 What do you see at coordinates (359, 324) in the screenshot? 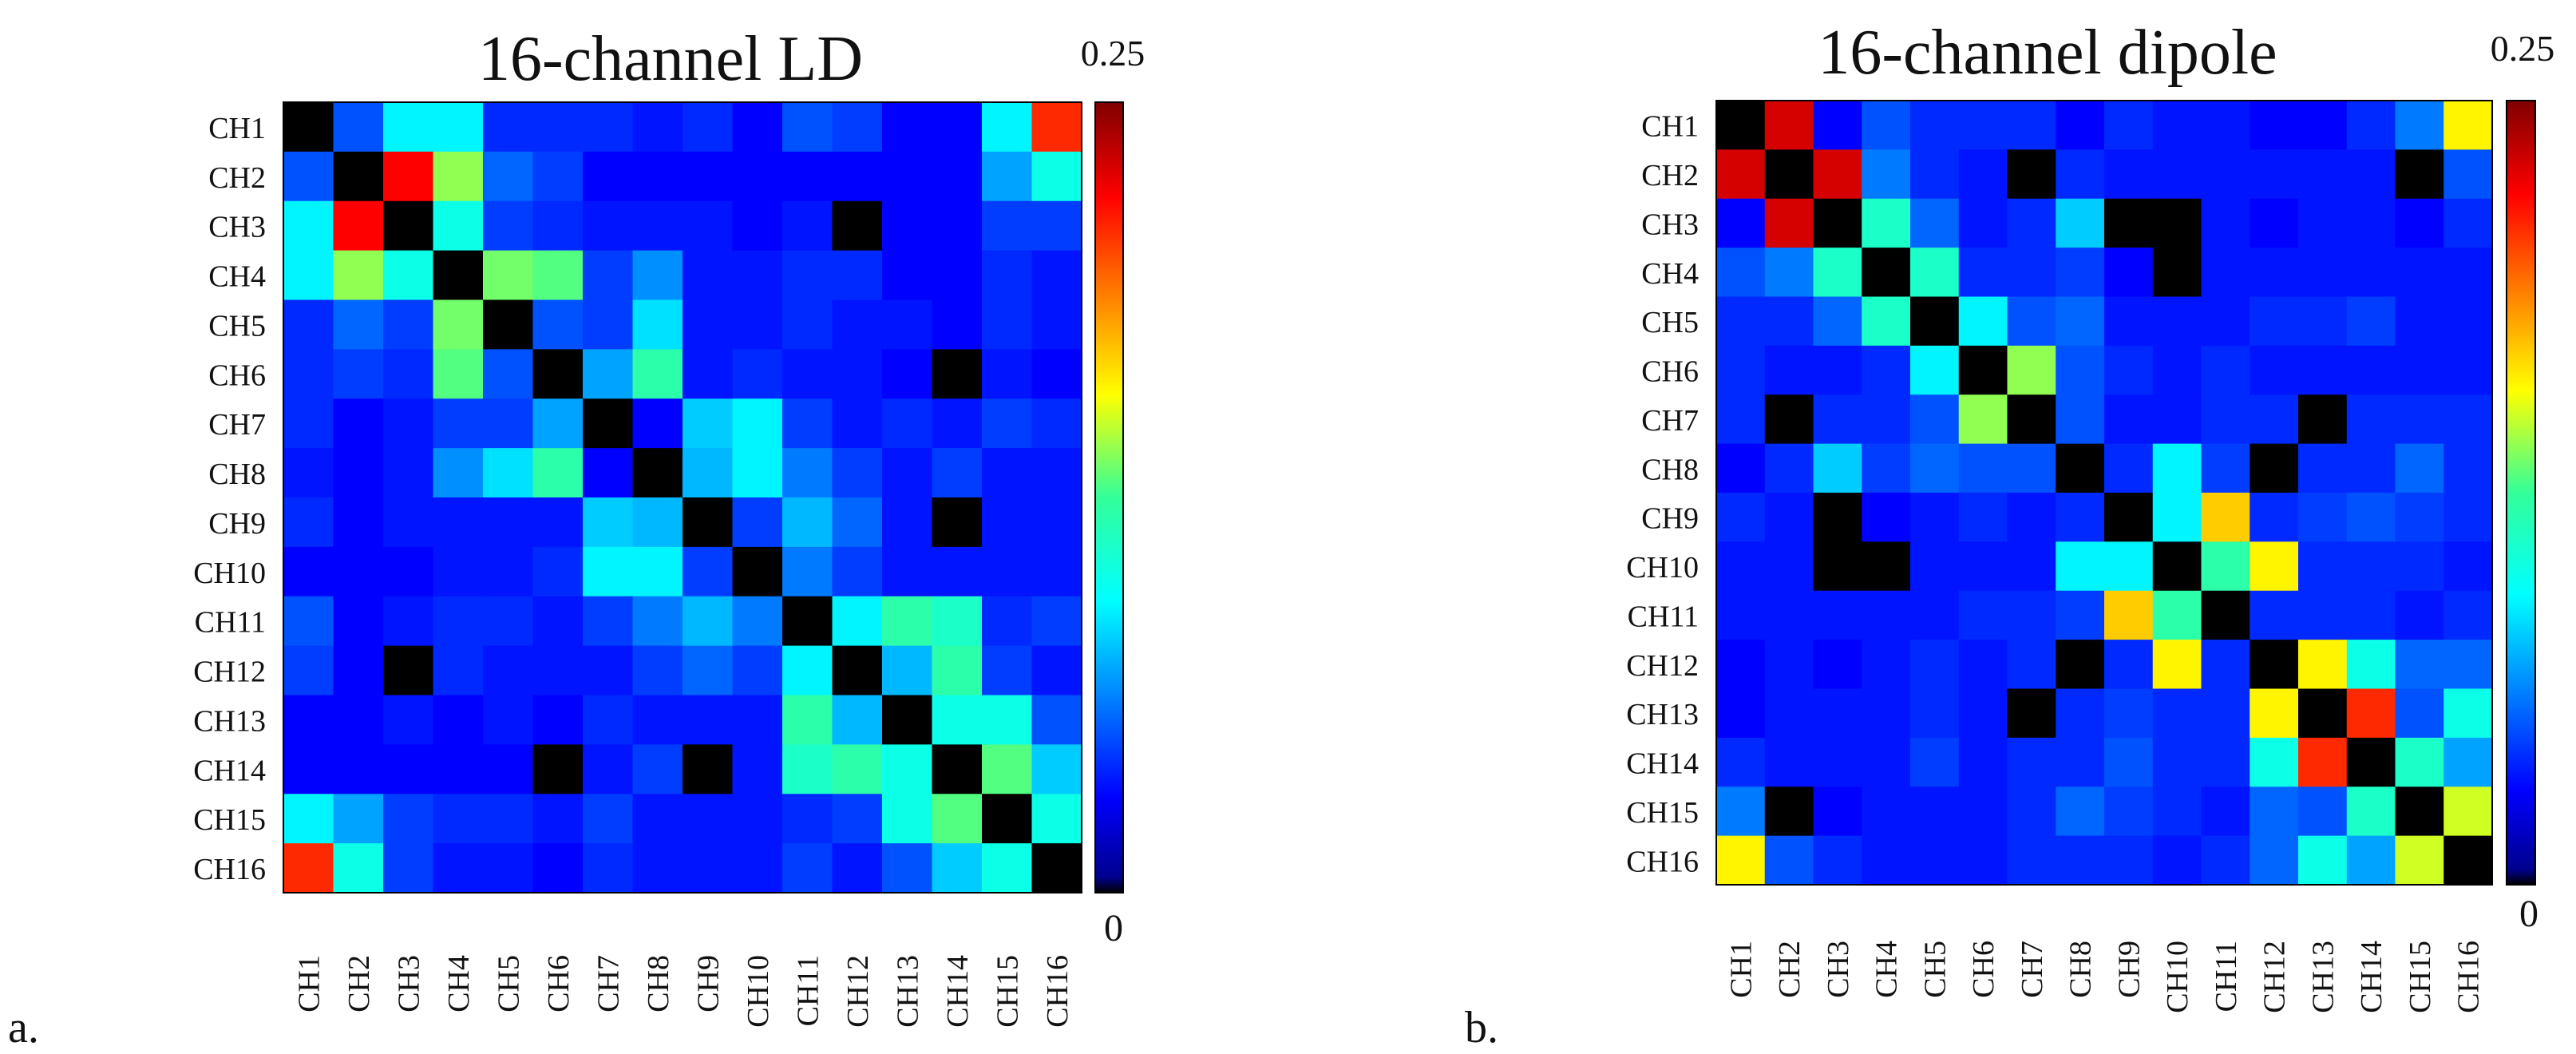
I see `heatmap-cell-r5-c2` at bounding box center [359, 324].